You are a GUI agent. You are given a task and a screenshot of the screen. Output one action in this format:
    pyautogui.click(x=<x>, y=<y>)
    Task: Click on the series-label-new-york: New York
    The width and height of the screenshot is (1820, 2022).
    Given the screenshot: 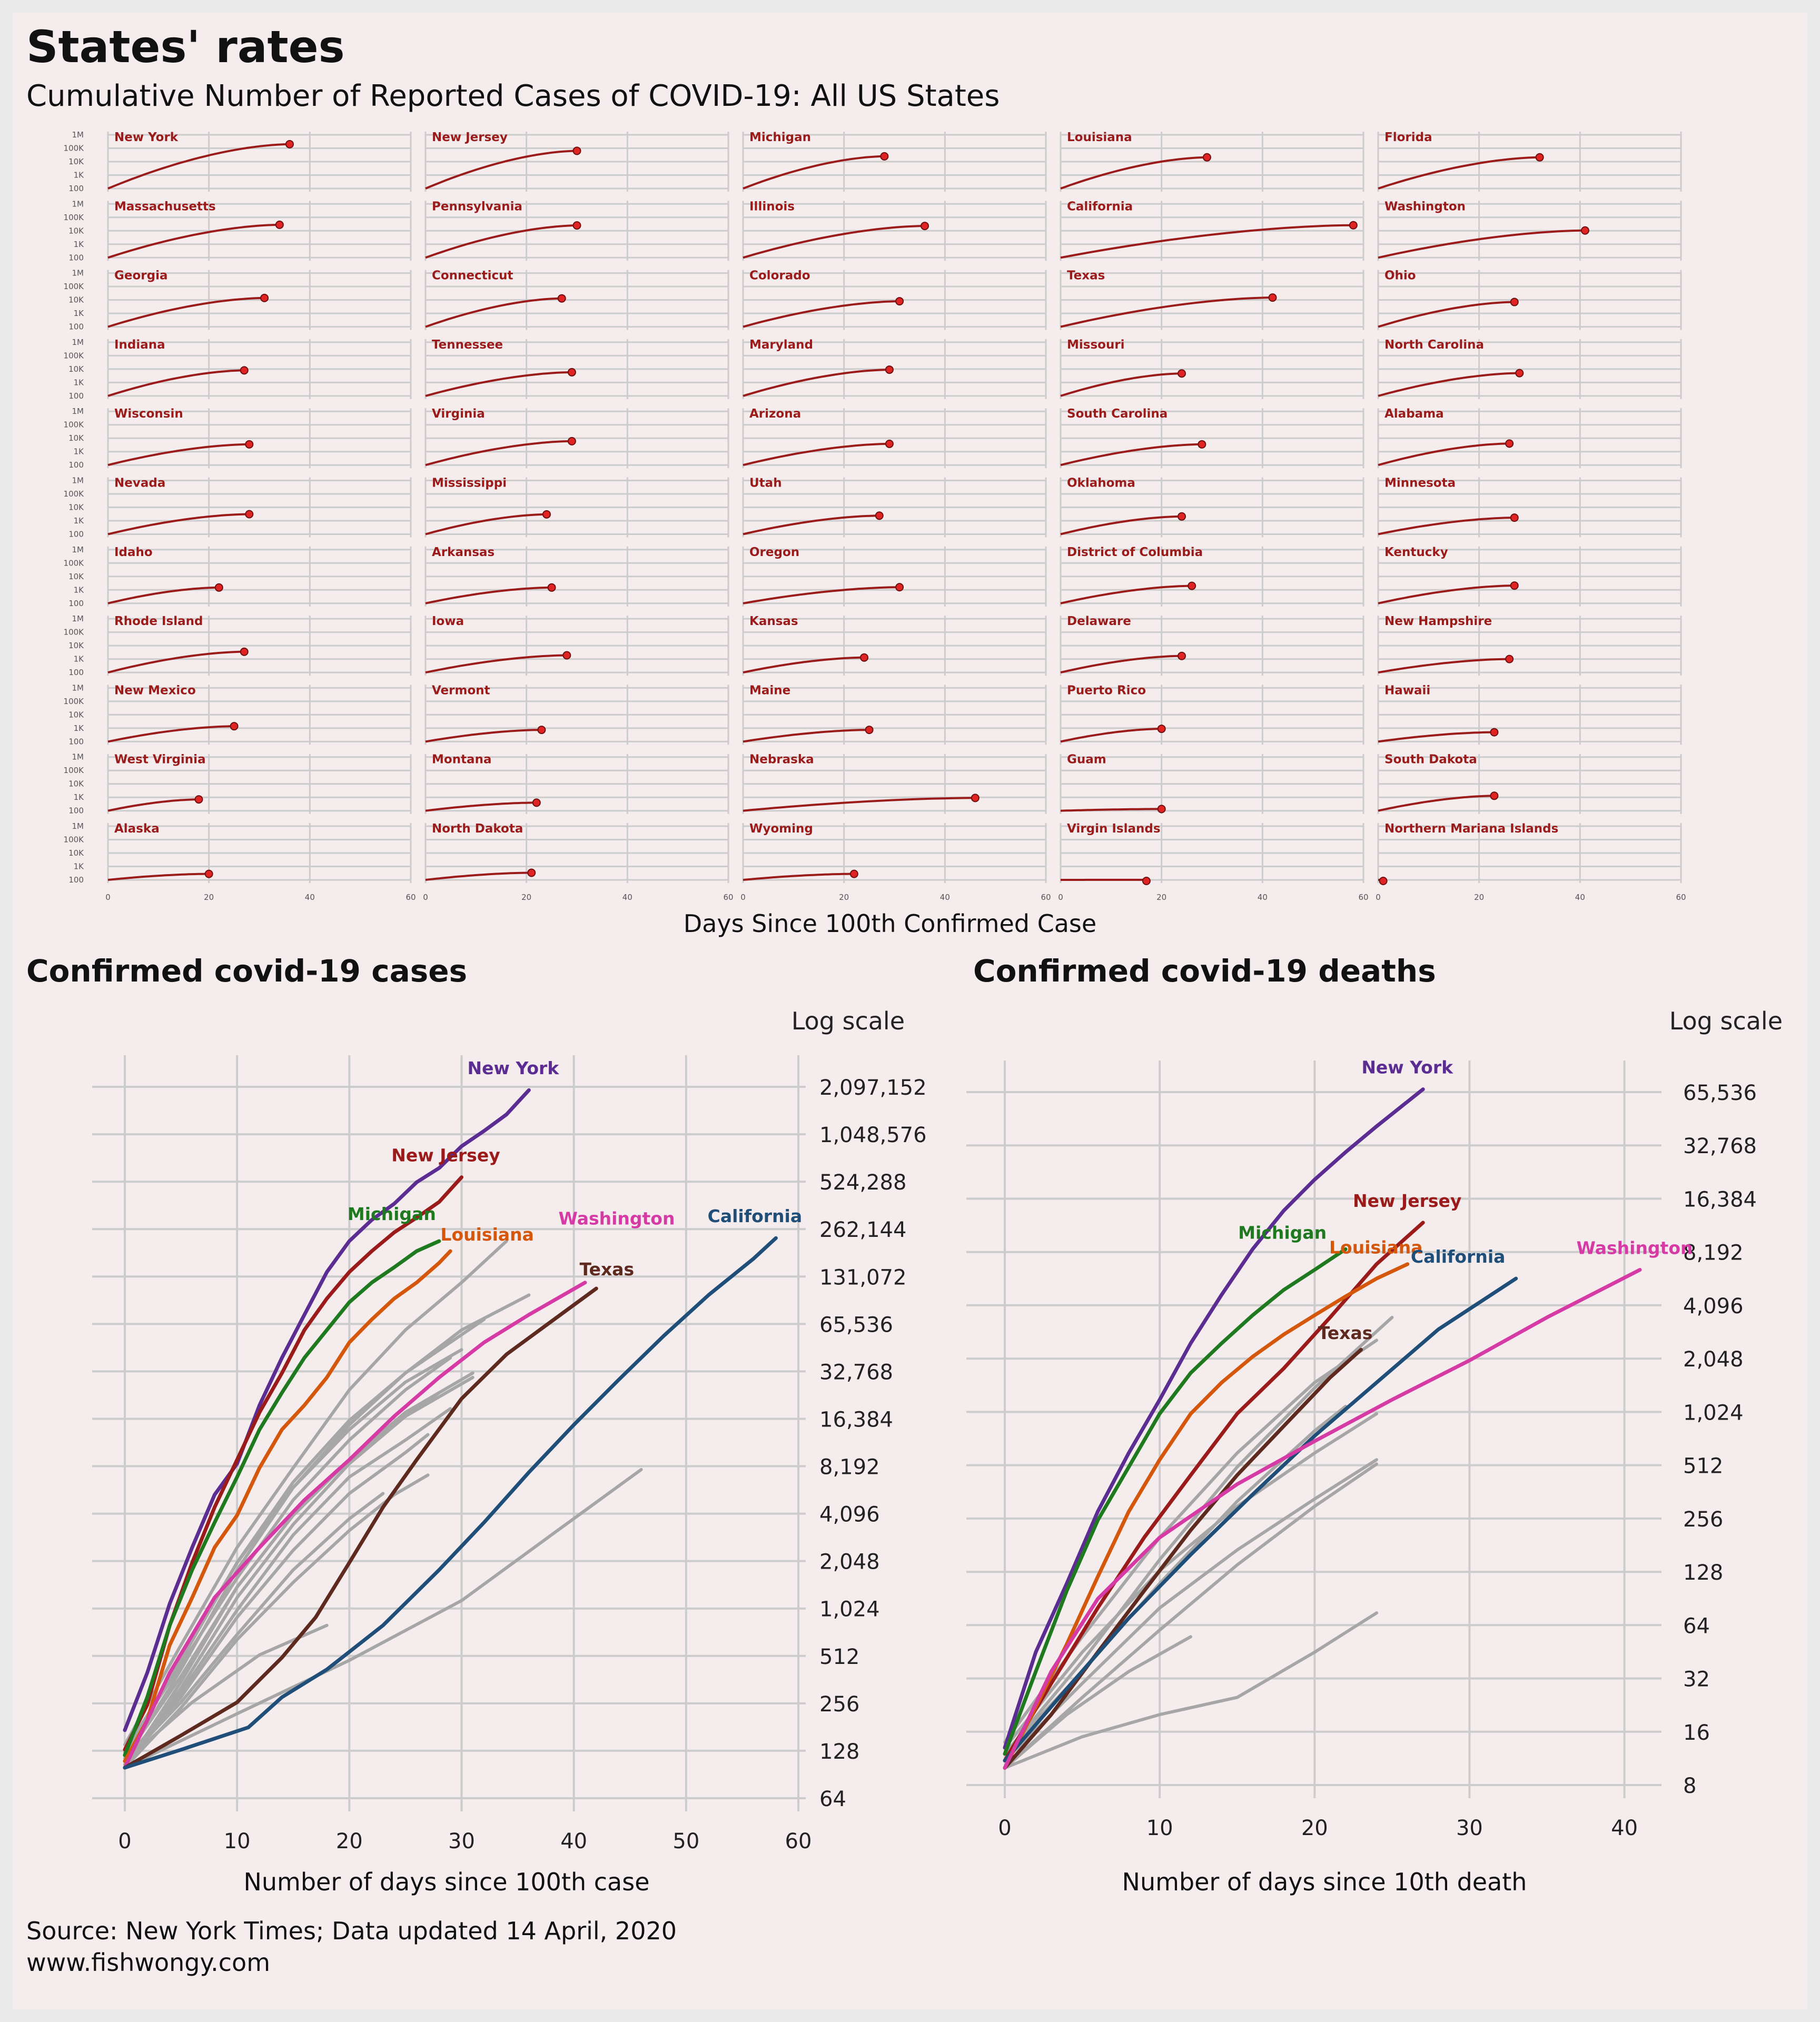 What is the action you would take?
    pyautogui.click(x=1407, y=1068)
    